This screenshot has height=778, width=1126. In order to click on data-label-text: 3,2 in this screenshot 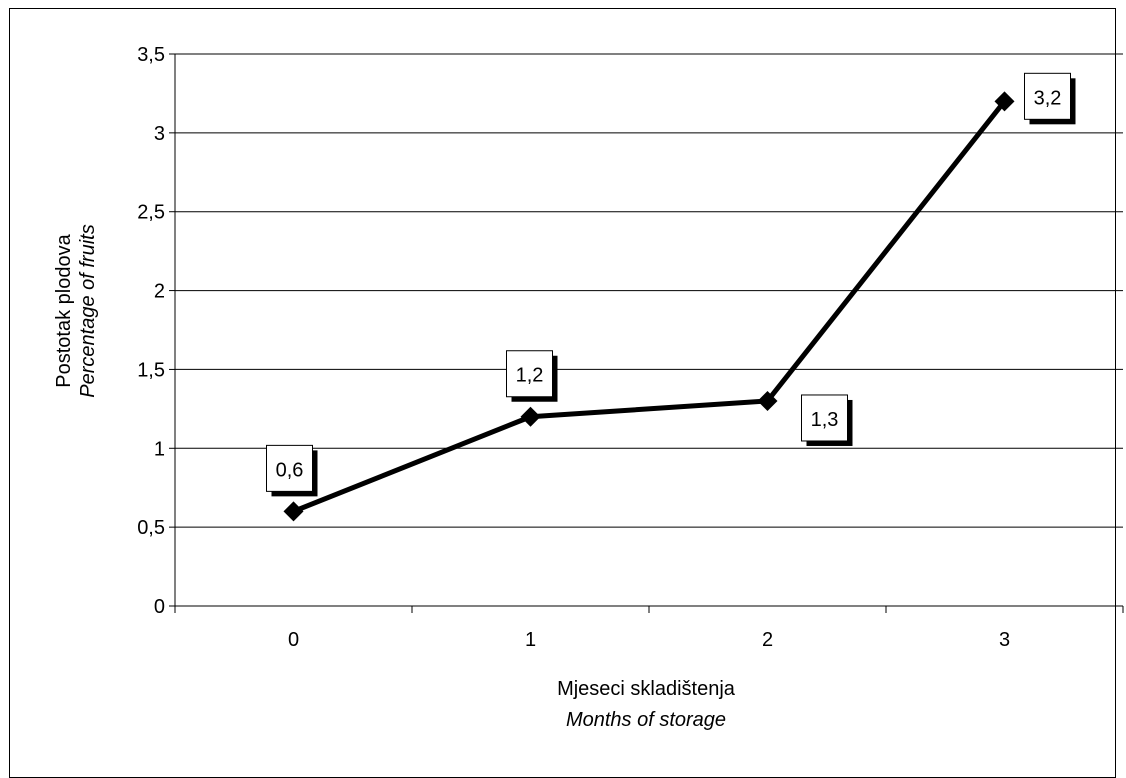, I will do `click(1048, 98)`.